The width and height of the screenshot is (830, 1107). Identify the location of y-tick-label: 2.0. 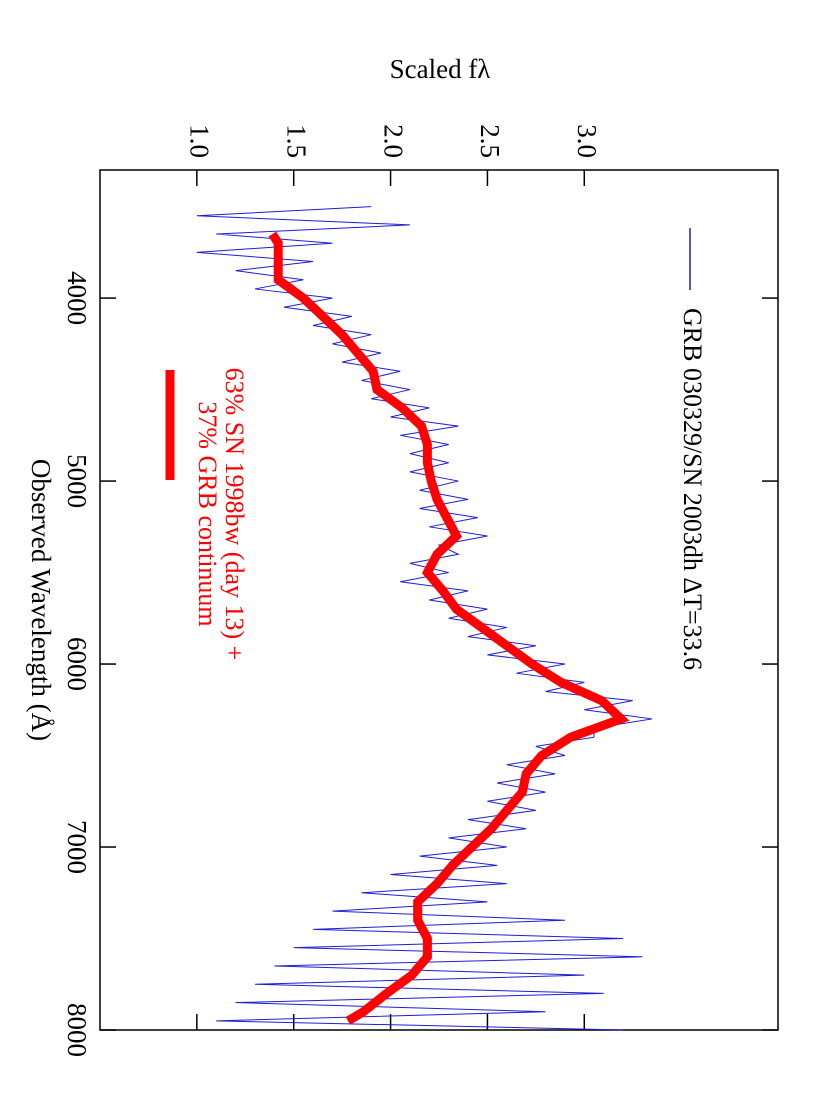
(393, 141).